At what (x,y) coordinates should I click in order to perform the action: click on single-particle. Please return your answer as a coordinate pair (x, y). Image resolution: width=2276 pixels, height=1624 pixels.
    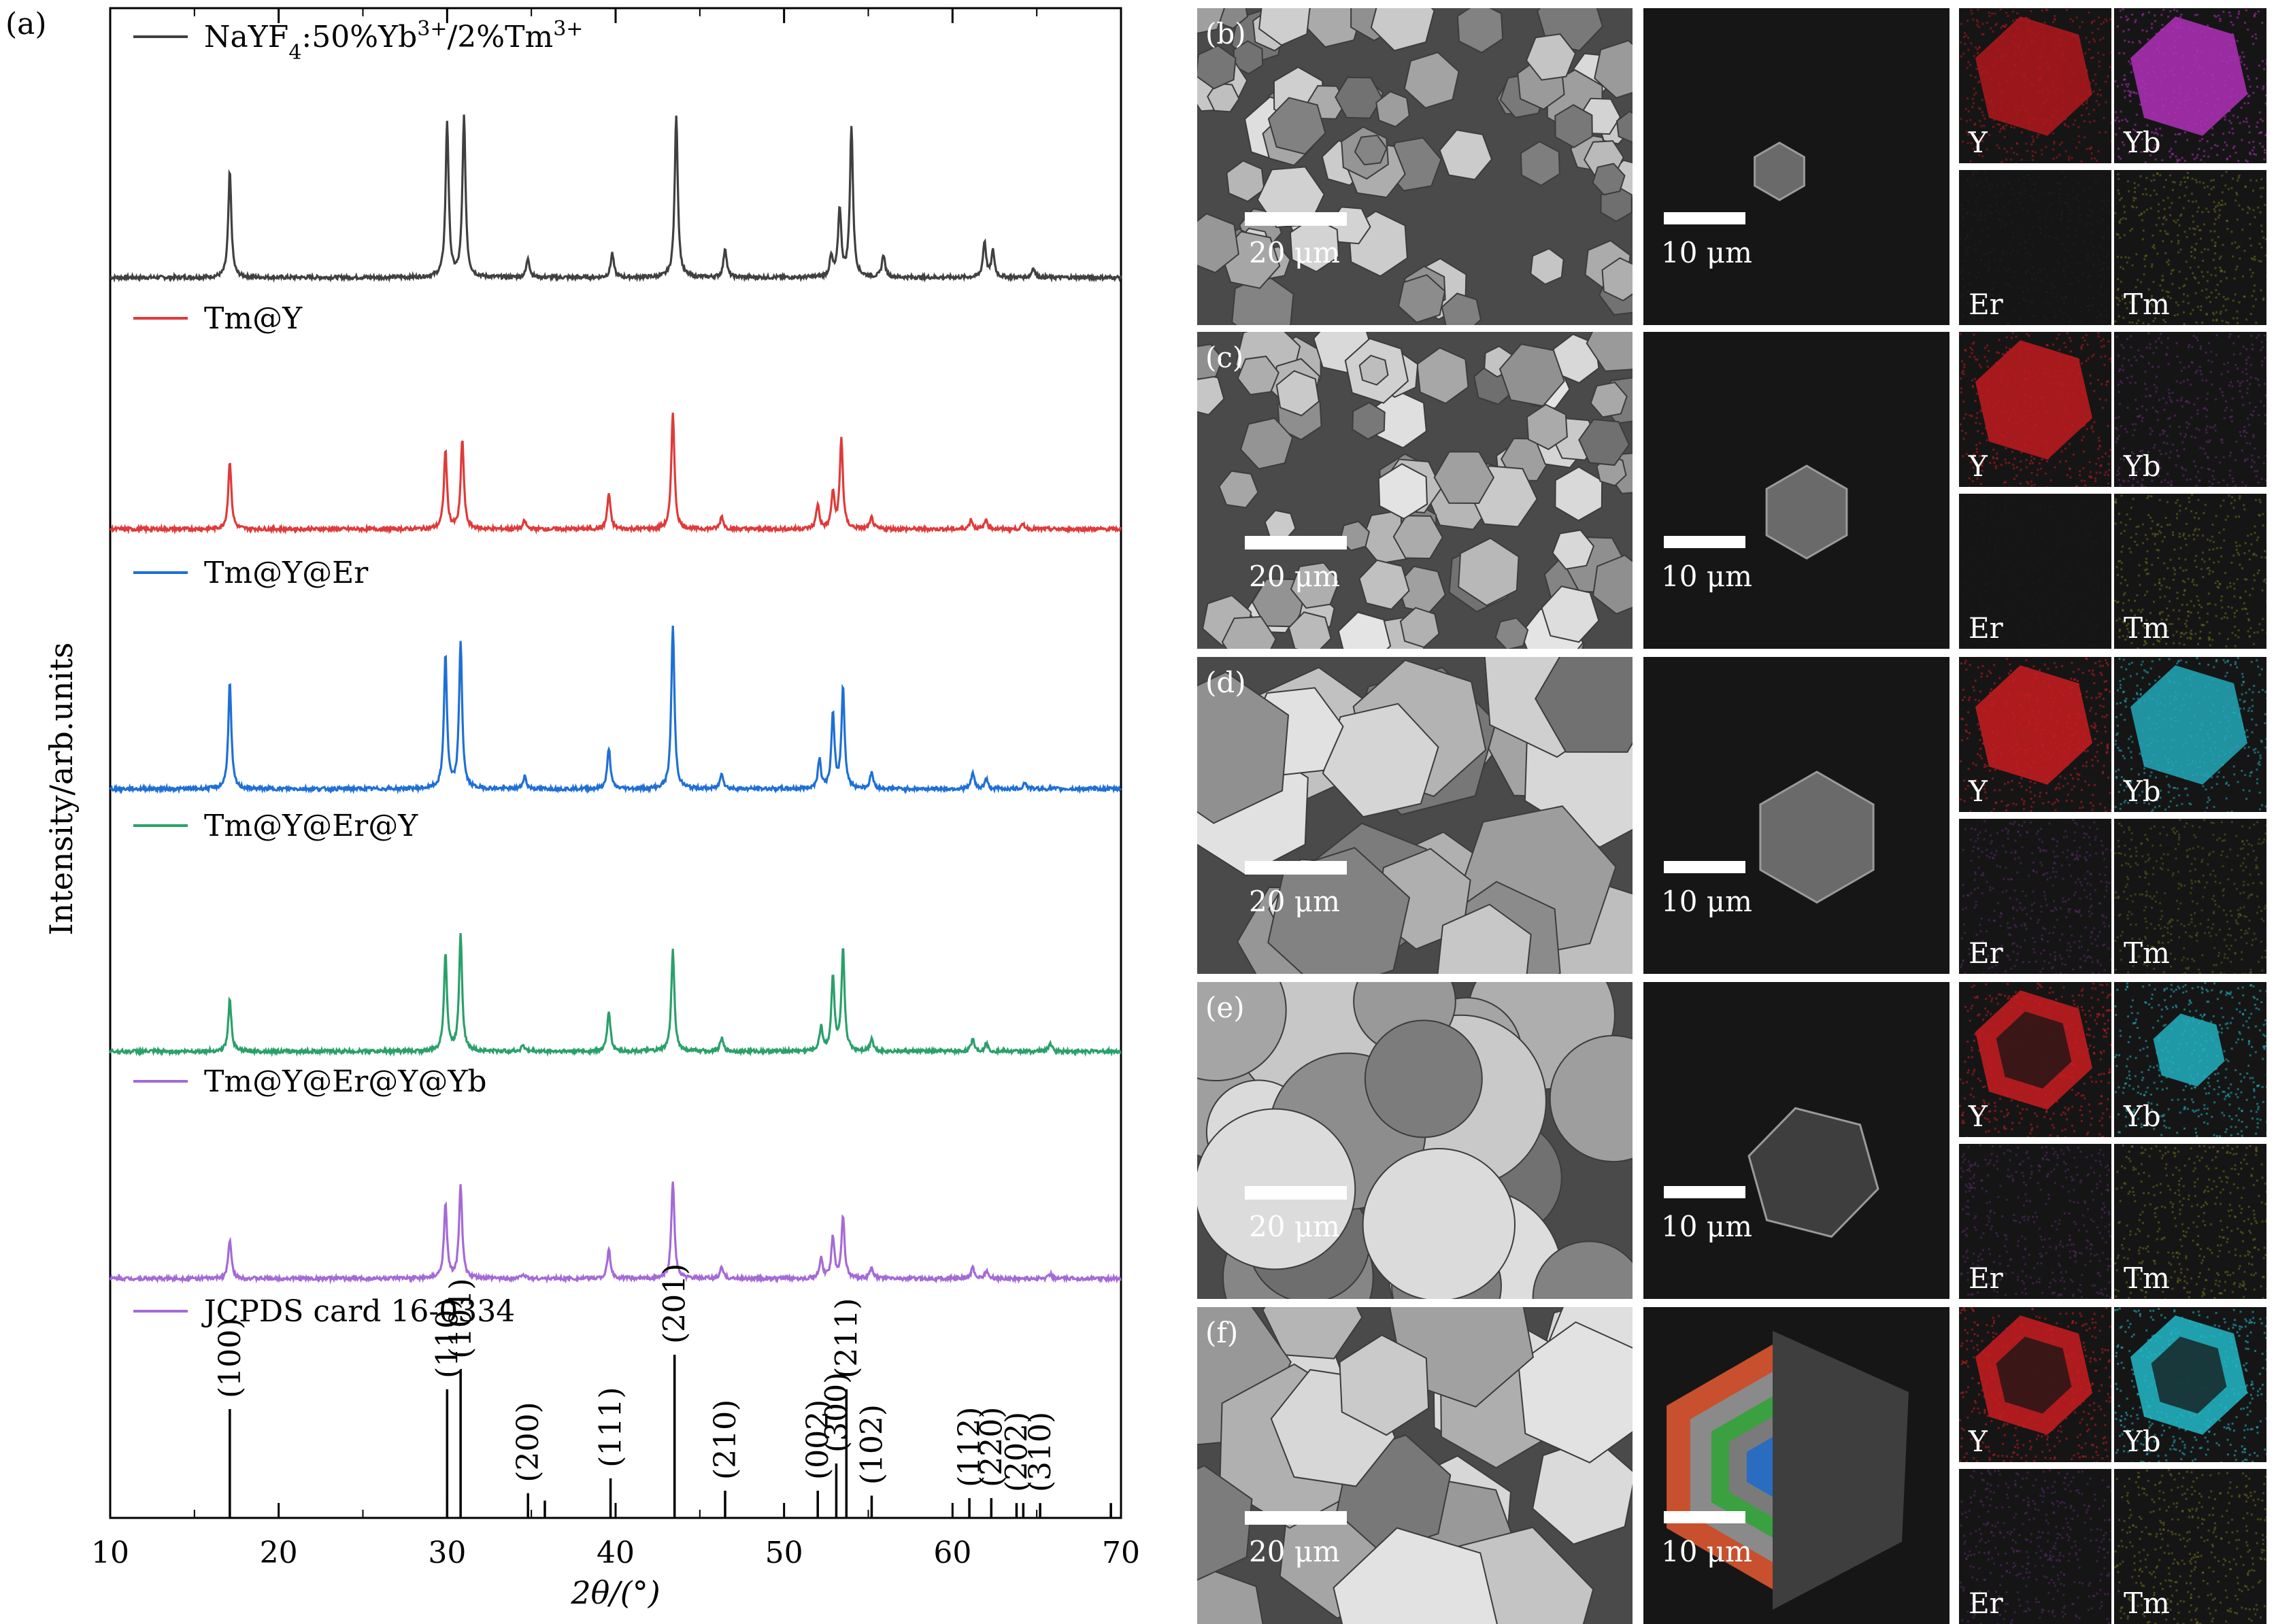
    Looking at the image, I should click on (1780, 171).